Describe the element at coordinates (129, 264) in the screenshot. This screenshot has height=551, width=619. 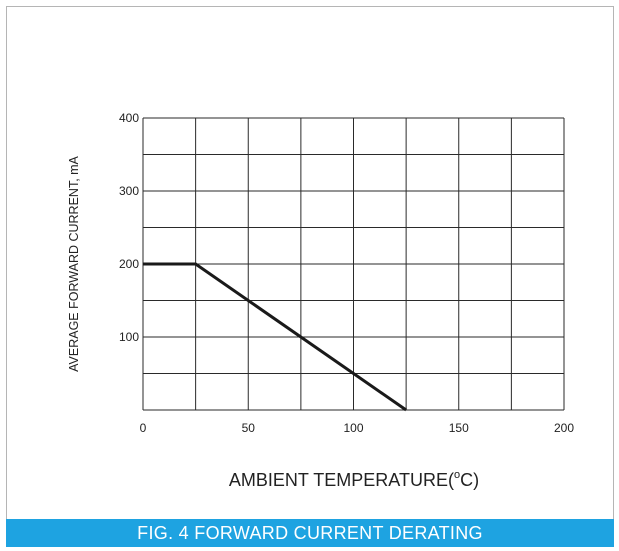
I see `y-tick-label-200: 200` at that location.